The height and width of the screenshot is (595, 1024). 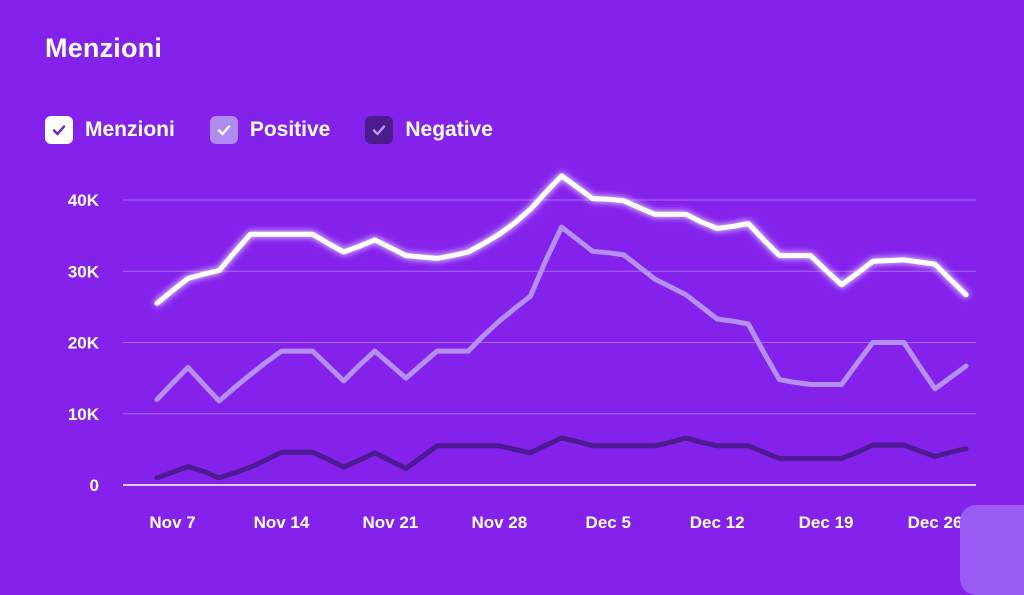 I want to click on corner-card, so click(x=992, y=550).